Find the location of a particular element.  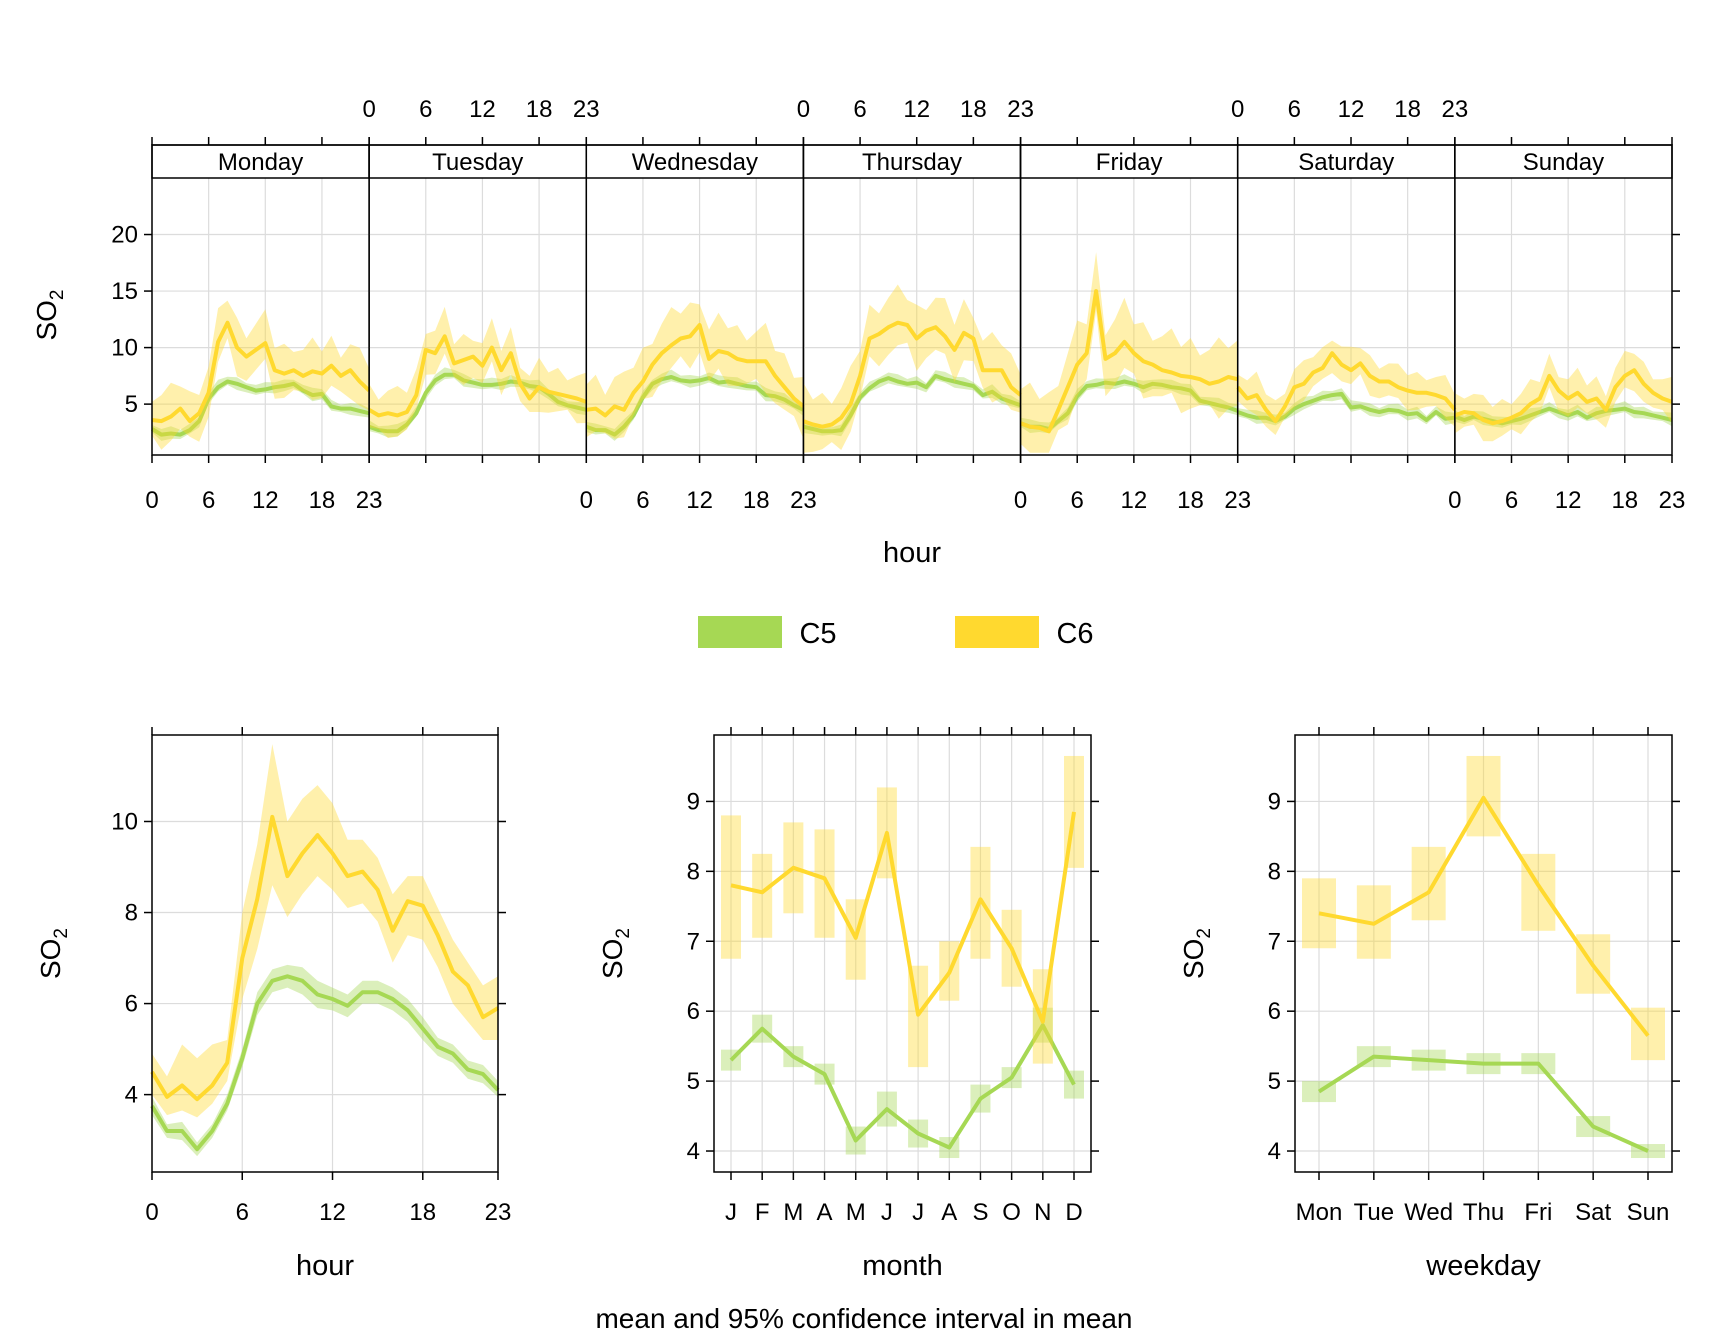

strip-label: Friday is located at coordinates (1129, 162).